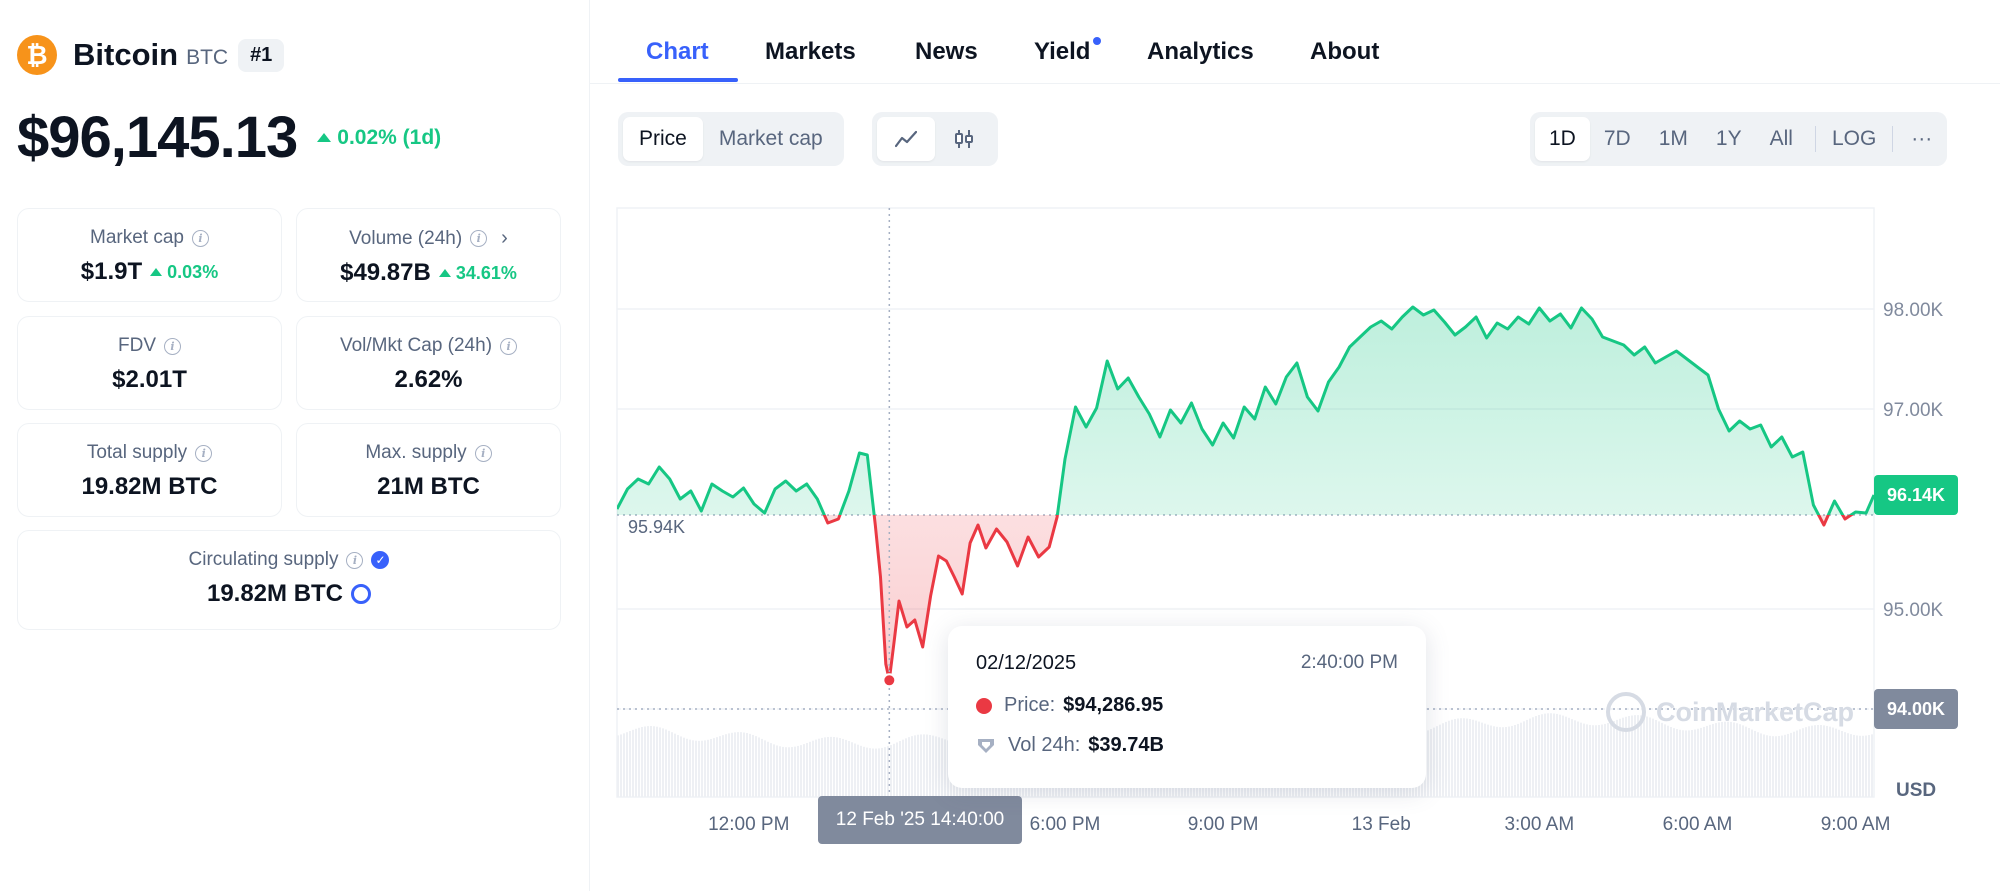 This screenshot has width=2000, height=891. I want to click on market-cap-change-value: 0.03%, so click(193, 271).